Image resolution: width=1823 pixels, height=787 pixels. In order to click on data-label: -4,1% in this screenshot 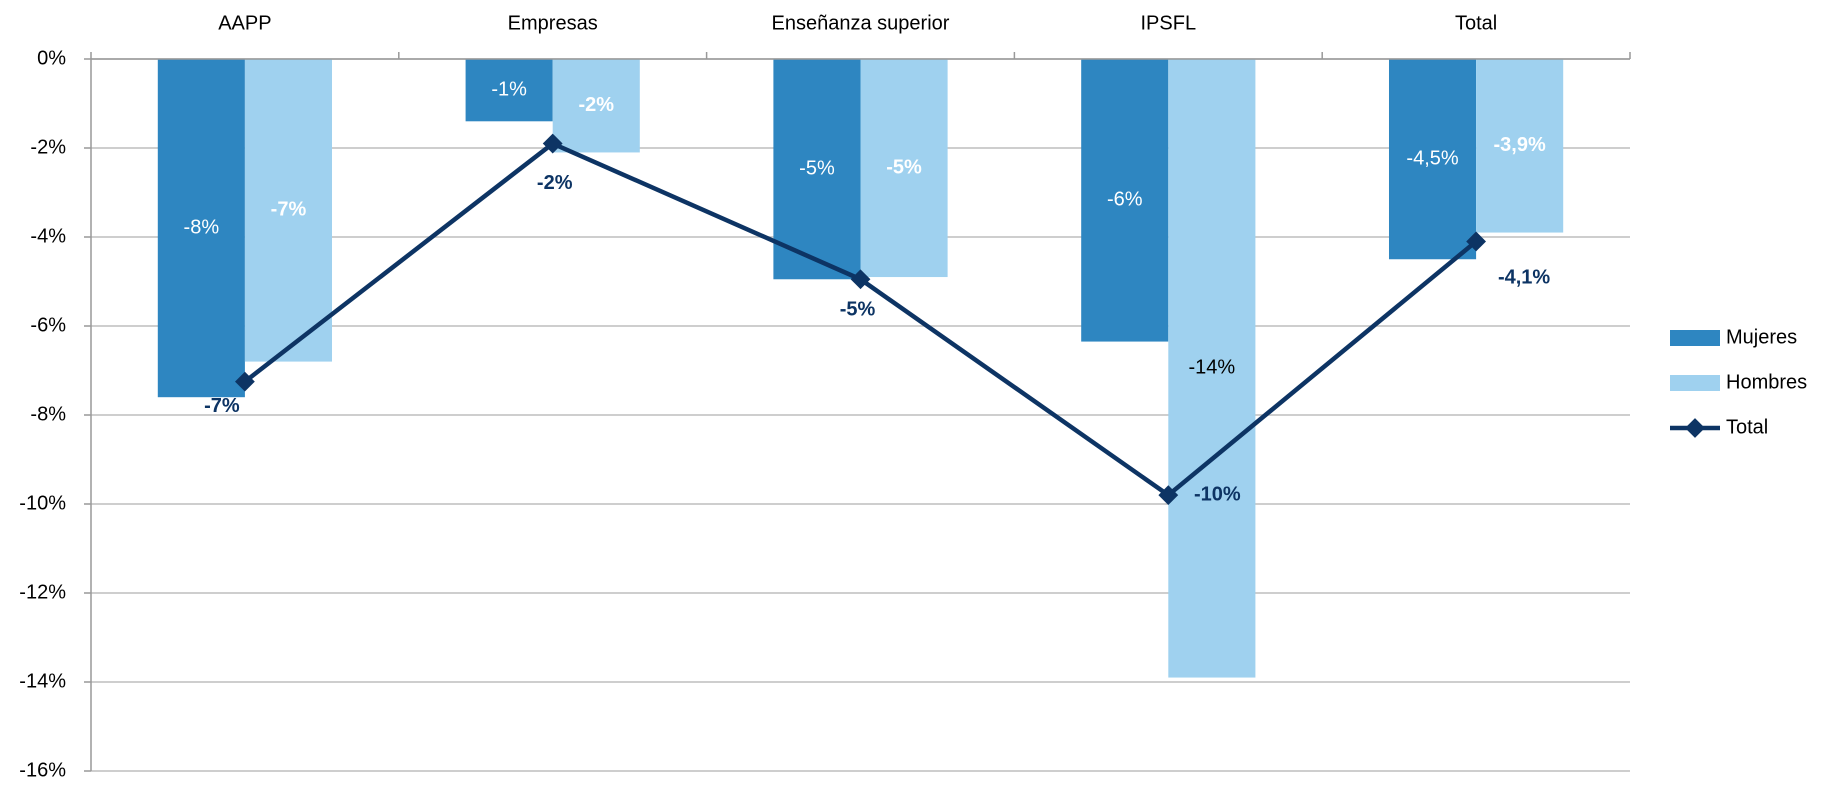, I will do `click(1524, 278)`.